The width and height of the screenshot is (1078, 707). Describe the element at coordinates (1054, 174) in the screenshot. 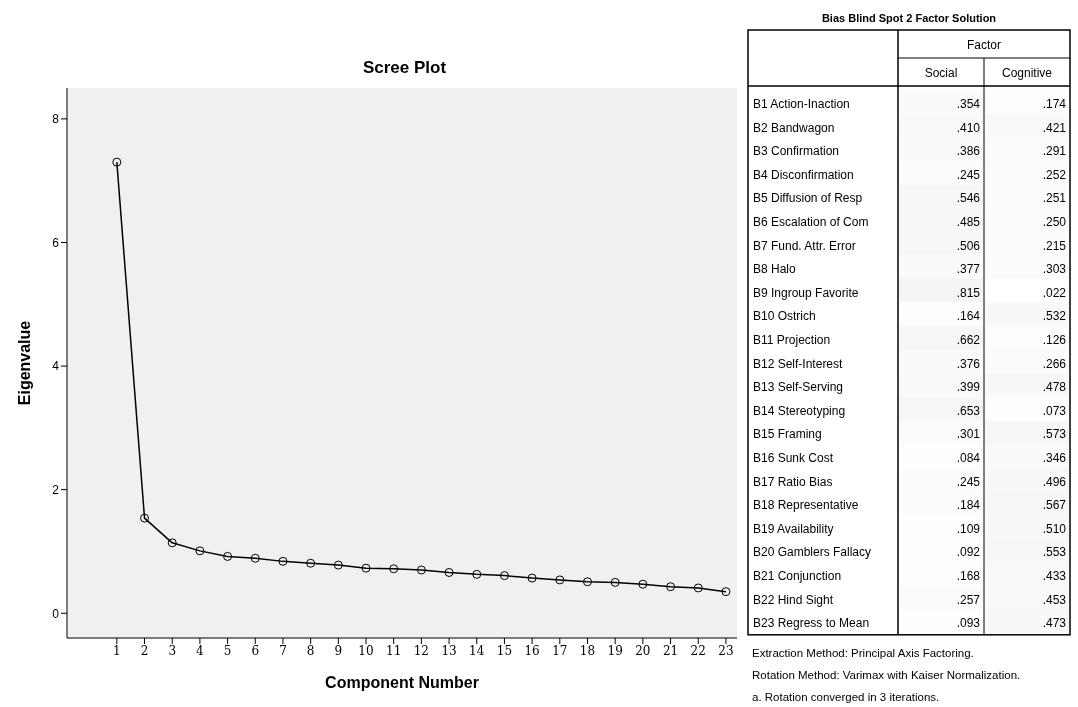

I see `data-label: .252` at that location.